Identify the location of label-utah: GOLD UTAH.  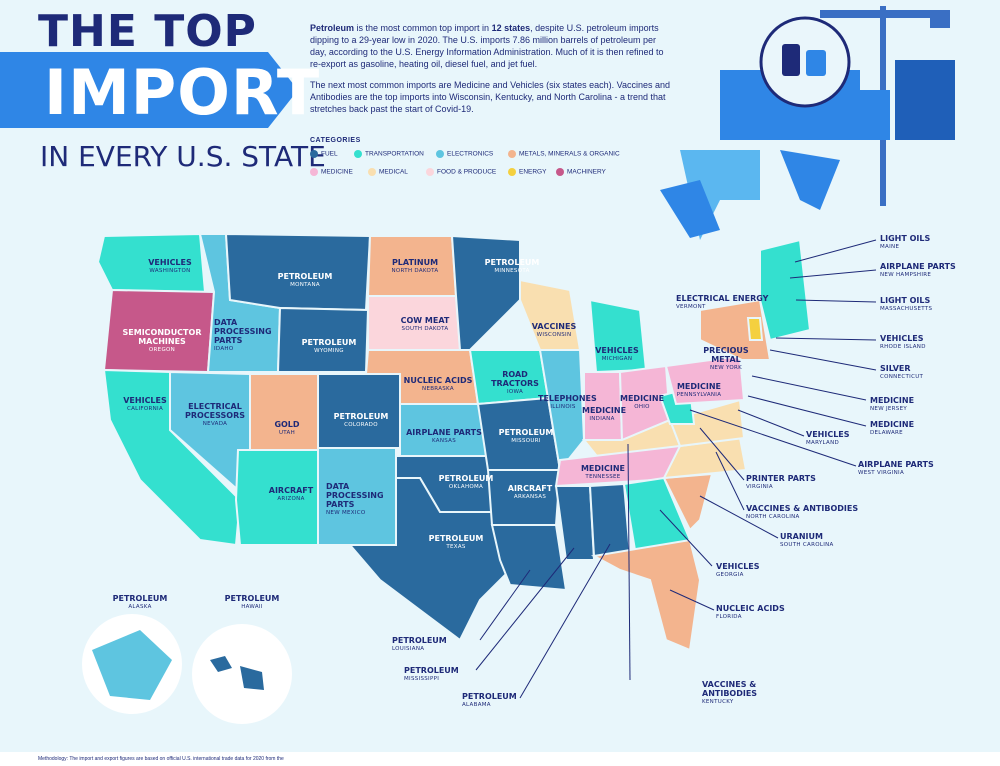
(287, 428).